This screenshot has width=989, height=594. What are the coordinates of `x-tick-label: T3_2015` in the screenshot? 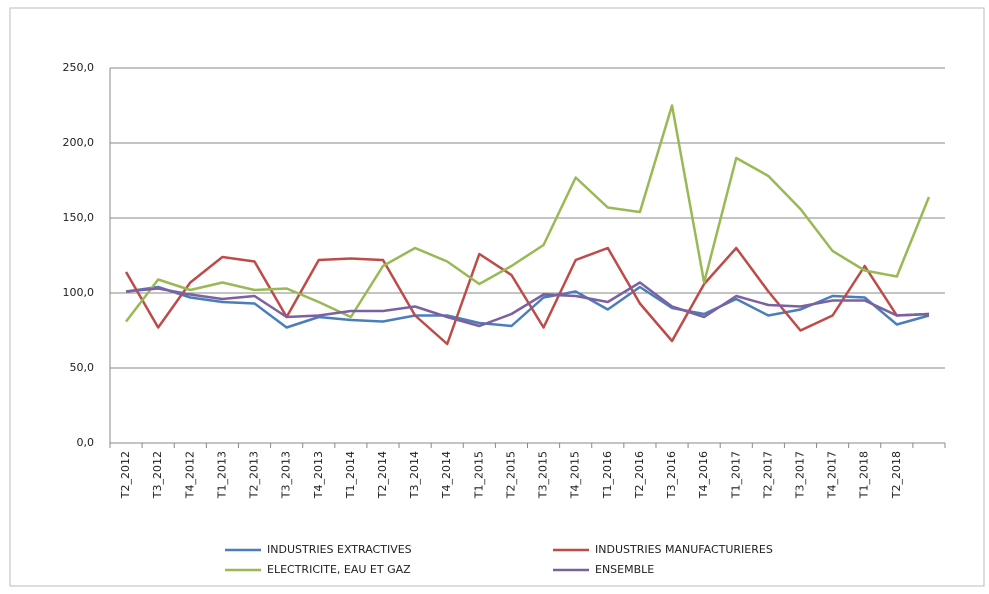 It's located at (543, 475).